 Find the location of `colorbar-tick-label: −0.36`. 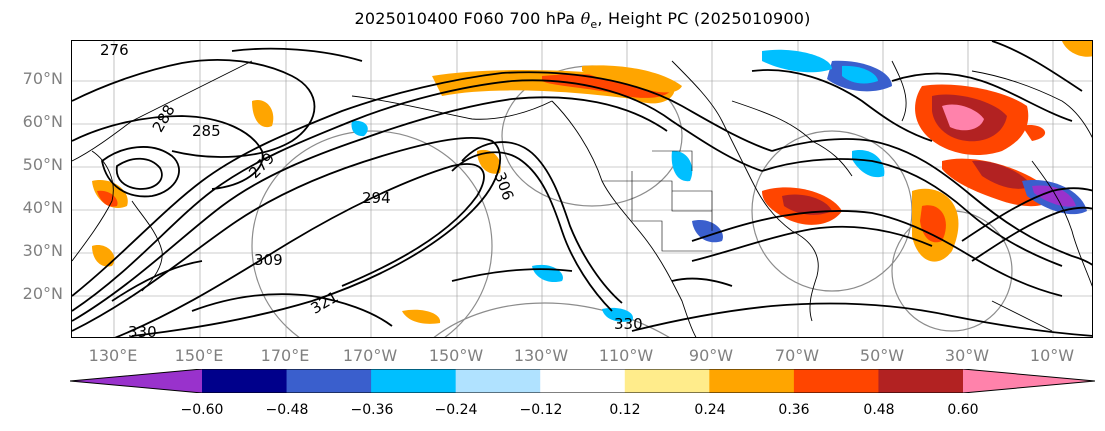

colorbar-tick-label: −0.36 is located at coordinates (372, 410).